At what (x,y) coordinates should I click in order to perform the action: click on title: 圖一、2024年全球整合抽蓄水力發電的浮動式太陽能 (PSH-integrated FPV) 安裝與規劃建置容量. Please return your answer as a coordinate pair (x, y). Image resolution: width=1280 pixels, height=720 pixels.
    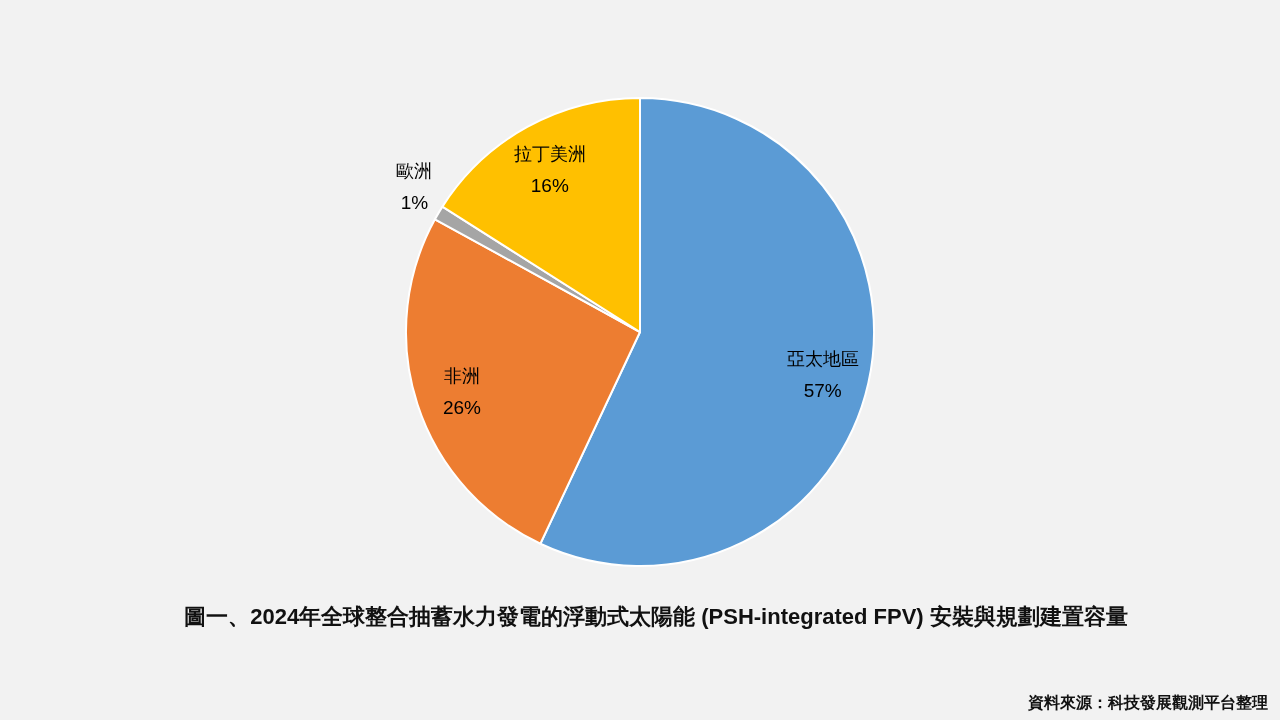
    Looking at the image, I should click on (656, 616).